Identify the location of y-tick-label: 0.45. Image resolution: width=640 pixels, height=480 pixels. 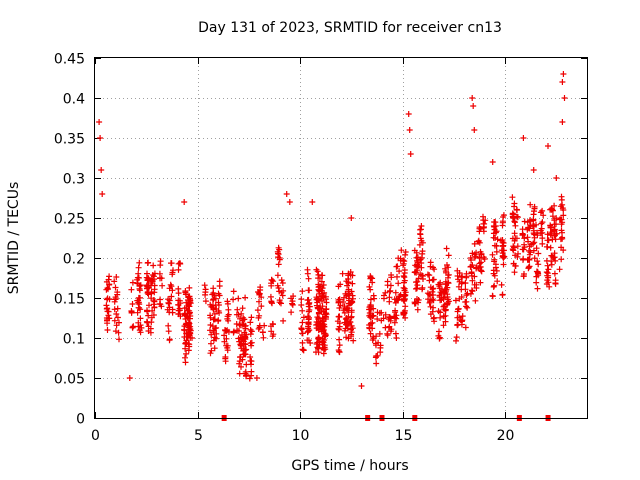
(69, 60).